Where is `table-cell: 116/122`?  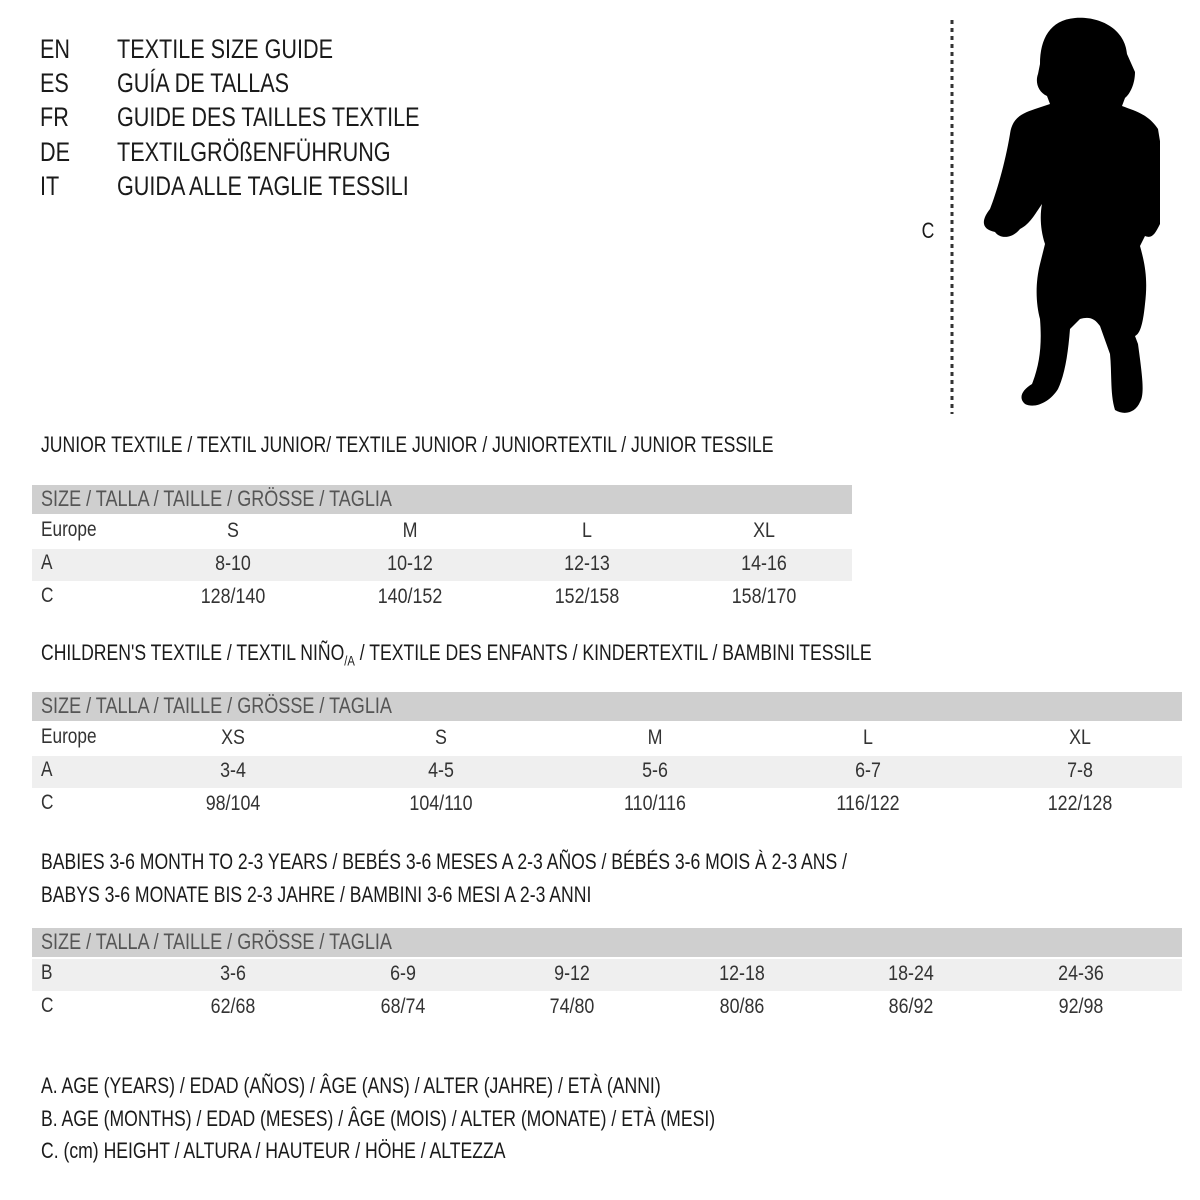 table-cell: 116/122 is located at coordinates (868, 803).